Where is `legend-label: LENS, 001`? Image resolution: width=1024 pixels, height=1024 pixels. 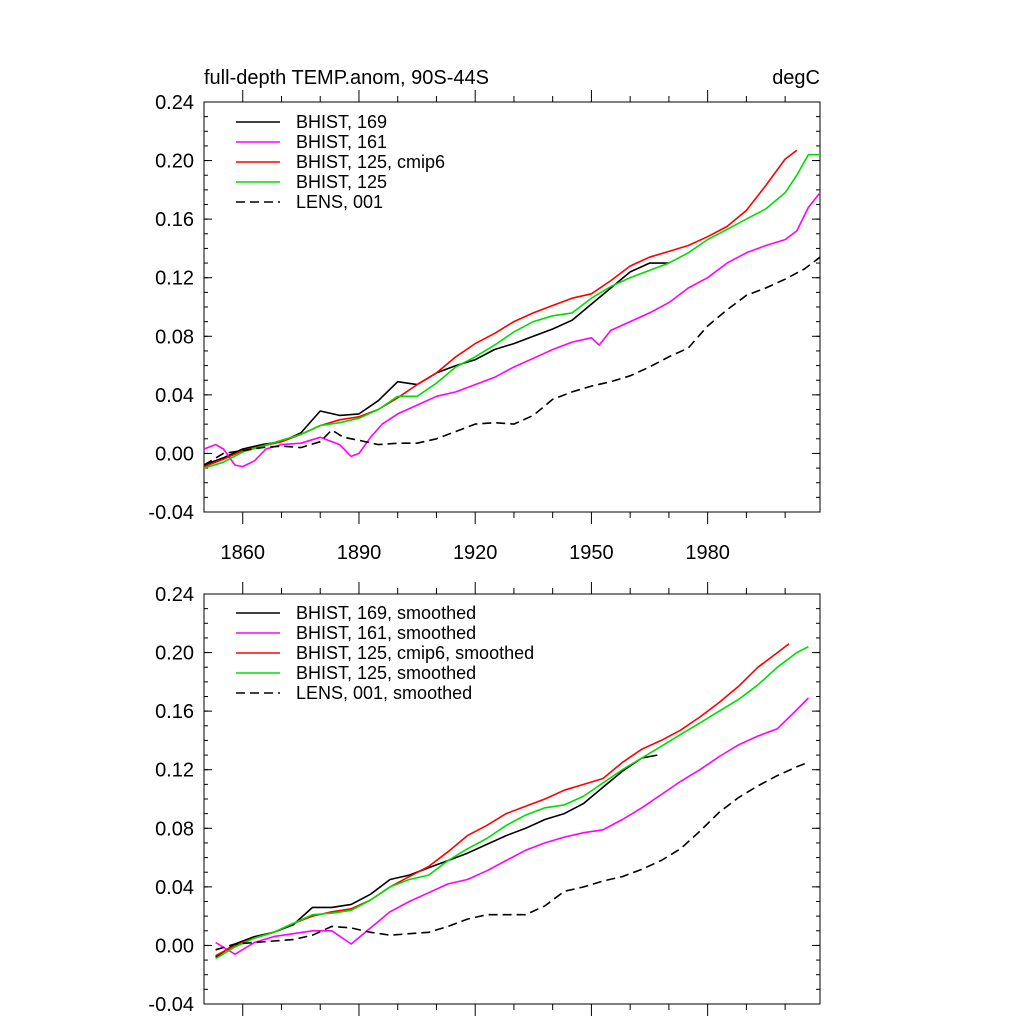 legend-label: LENS, 001 is located at coordinates (339, 202).